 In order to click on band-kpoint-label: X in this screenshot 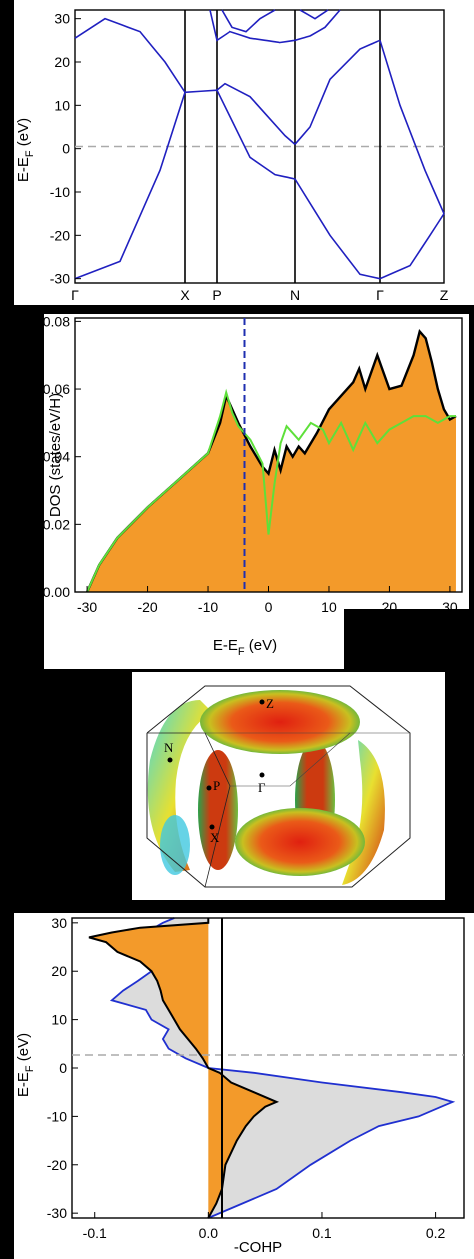, I will do `click(185, 295)`.